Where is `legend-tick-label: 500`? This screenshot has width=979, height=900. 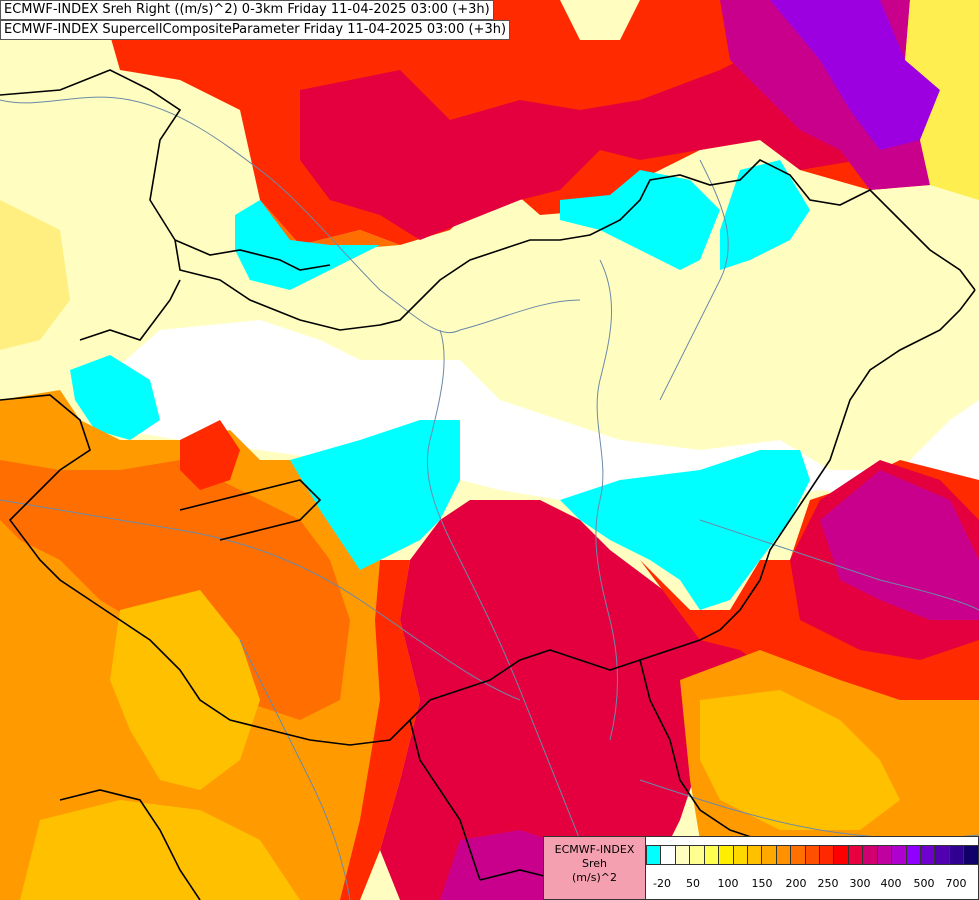
legend-tick-label: 500 is located at coordinates (924, 883).